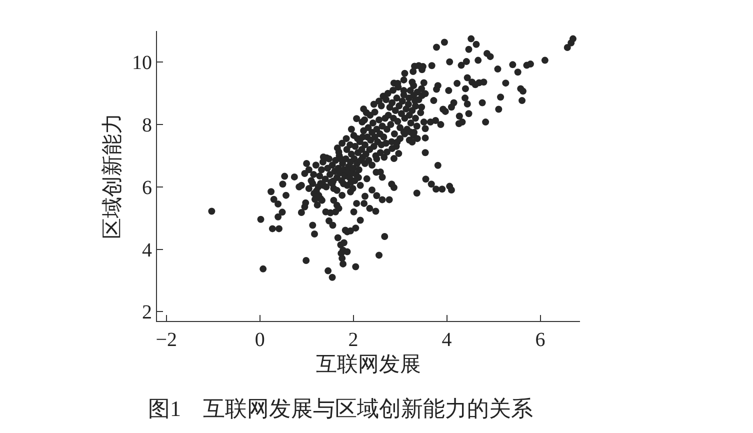 The image size is (753, 433). Describe the element at coordinates (368, 364) in the screenshot. I see `x-axis-title: 互联网发展` at that location.